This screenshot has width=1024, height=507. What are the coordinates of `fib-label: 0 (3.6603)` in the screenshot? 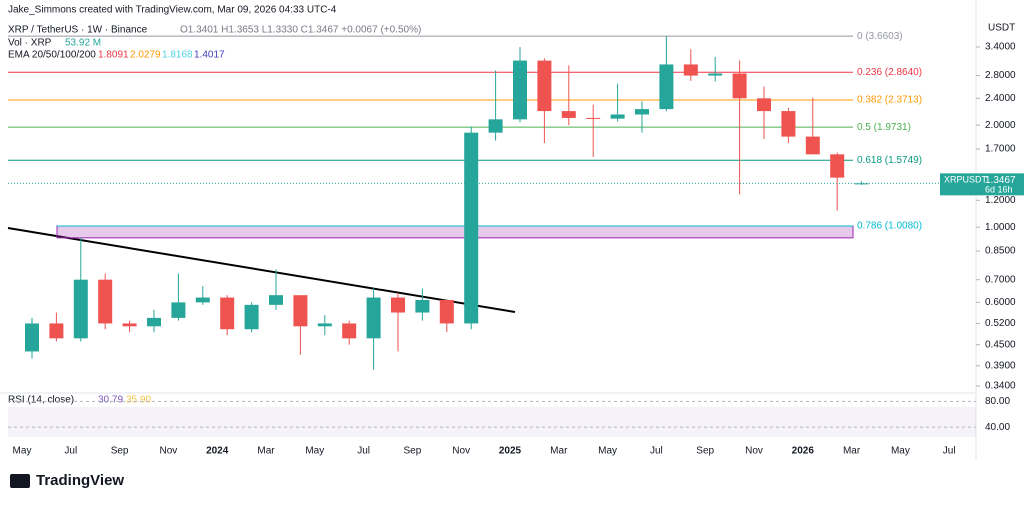 It's located at (880, 36).